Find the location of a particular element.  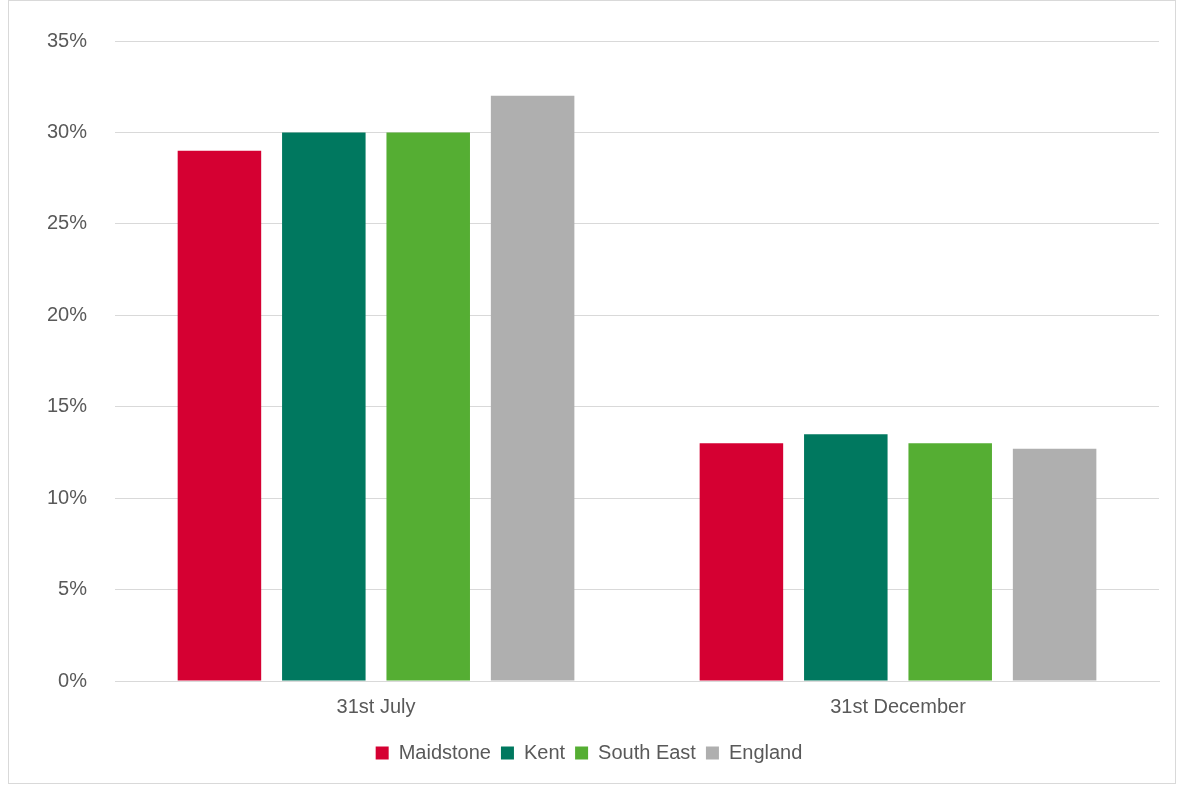

legend-label: Maidstone is located at coordinates (444, 751).